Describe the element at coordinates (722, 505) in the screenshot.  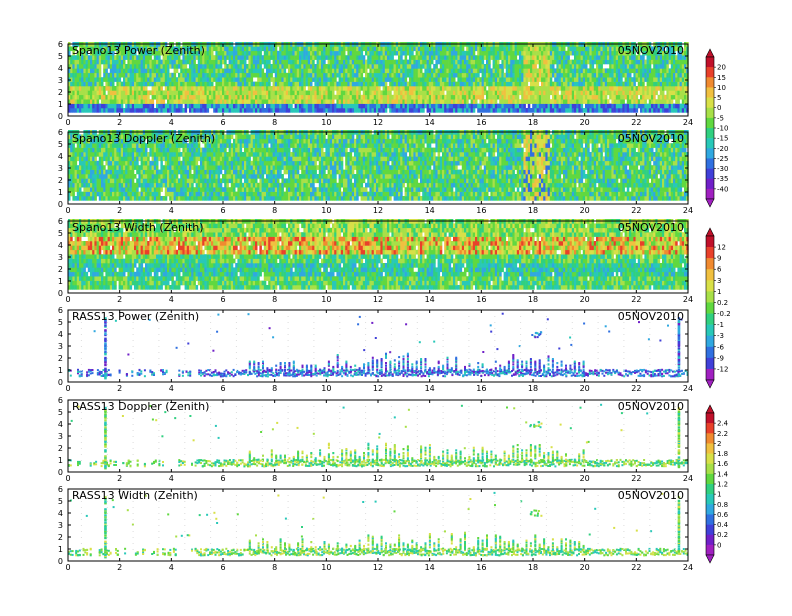
I see `colorbar-label: 0.8` at that location.